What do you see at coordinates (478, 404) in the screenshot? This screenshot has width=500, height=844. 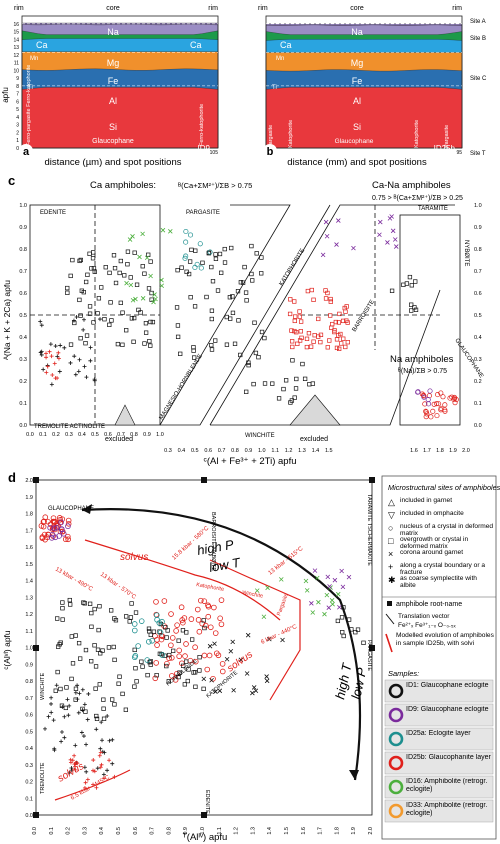 I see `panel-c-ytick-right: 0.1` at bounding box center [478, 404].